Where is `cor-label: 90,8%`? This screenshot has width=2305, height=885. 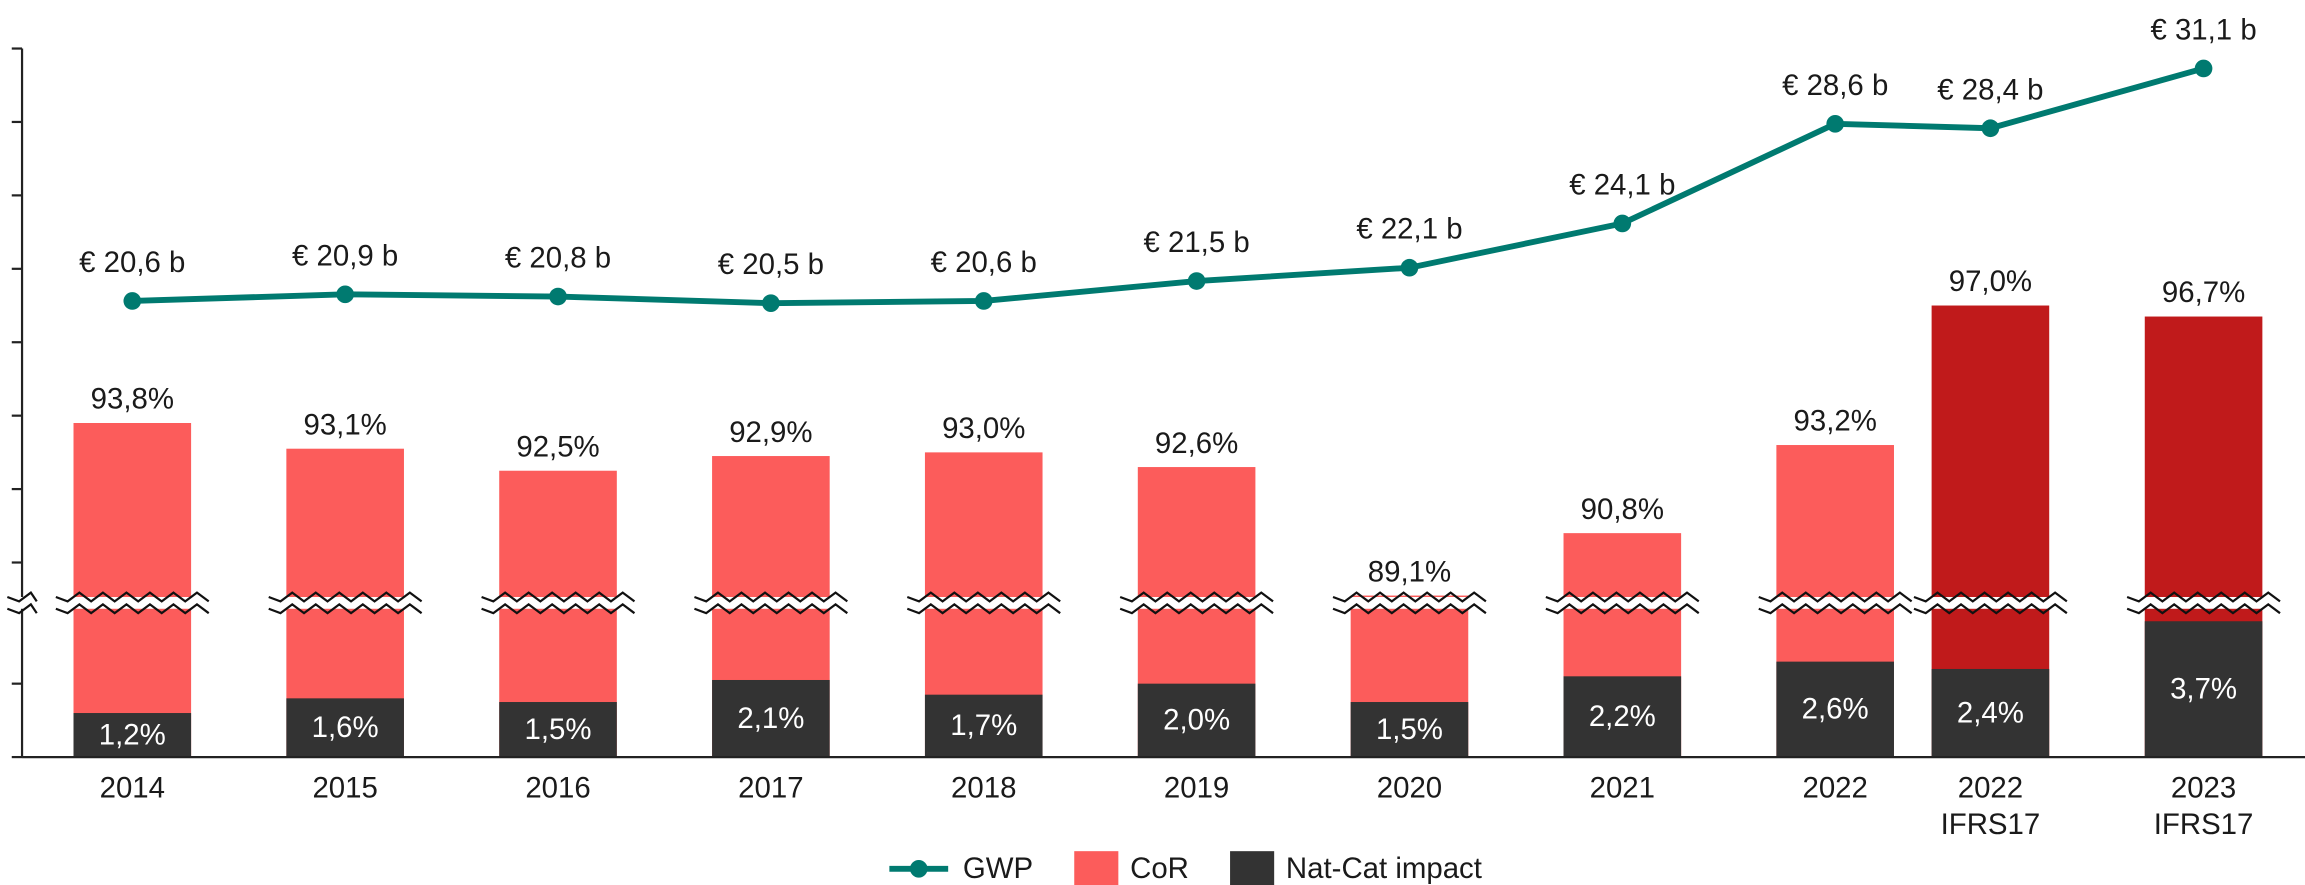 cor-label: 90,8% is located at coordinates (1622, 509).